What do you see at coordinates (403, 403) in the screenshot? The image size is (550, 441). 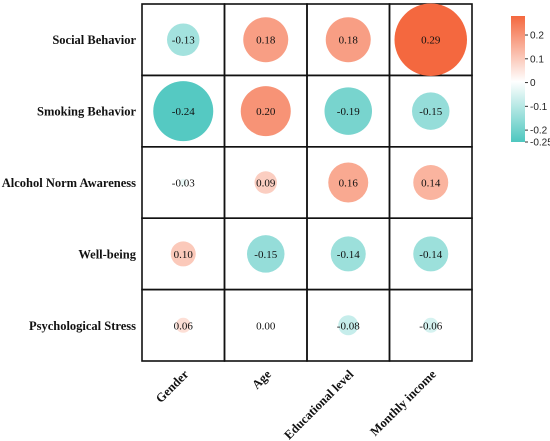 I see `column-label-monthly-income: Monthly income` at bounding box center [403, 403].